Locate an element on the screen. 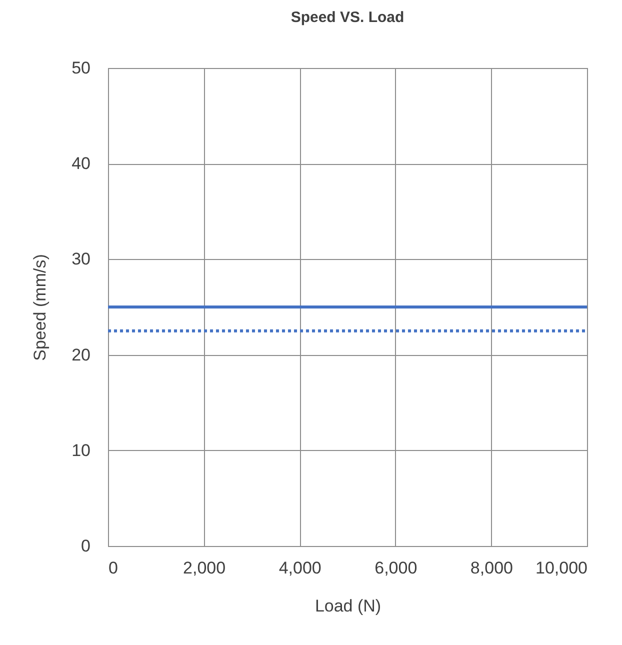 The width and height of the screenshot is (622, 645). y-tick-label: 30 is located at coordinates (81, 259).